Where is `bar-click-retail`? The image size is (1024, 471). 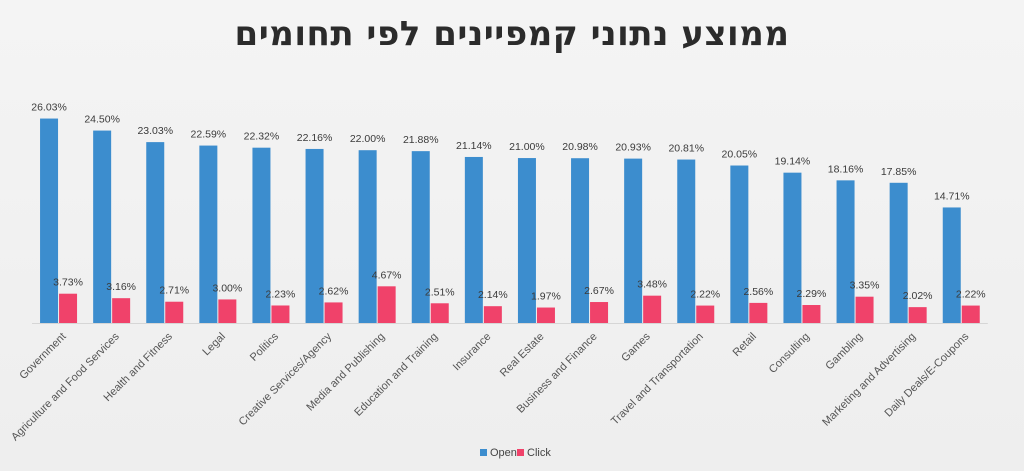 bar-click-retail is located at coordinates (758, 312).